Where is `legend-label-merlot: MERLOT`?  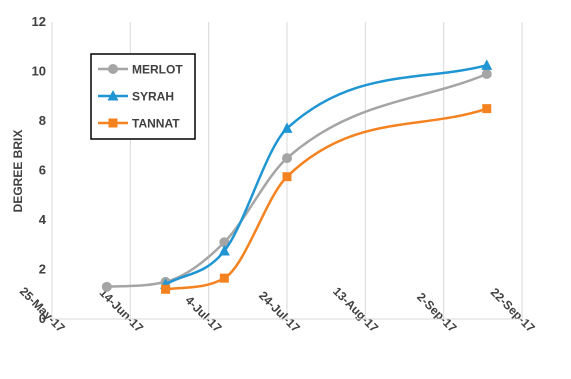
legend-label-merlot: MERLOT is located at coordinates (157, 70).